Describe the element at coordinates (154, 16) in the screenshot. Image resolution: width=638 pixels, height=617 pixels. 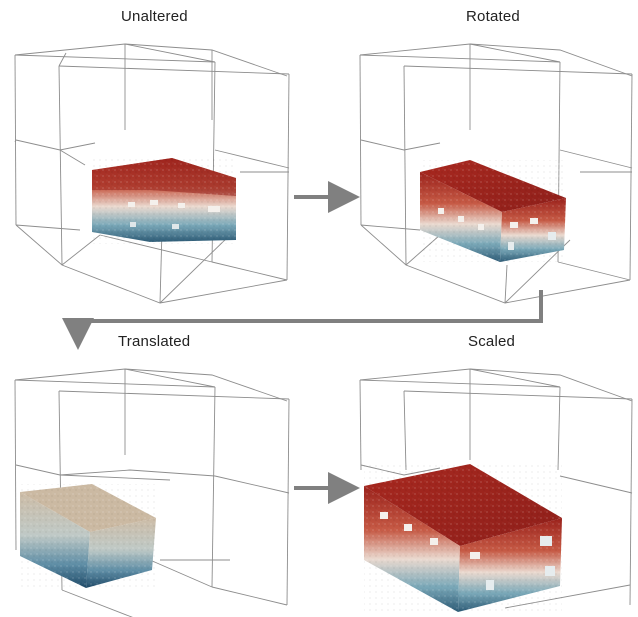
I see `panel-title-unaltered: Unaltered` at that location.